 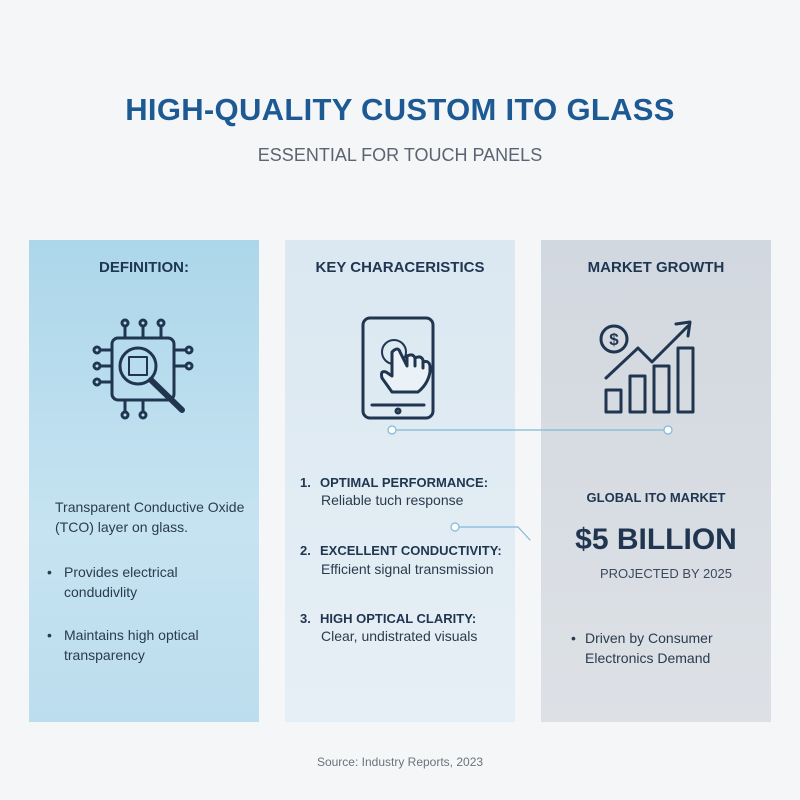 What do you see at coordinates (143, 369) in the screenshot?
I see `chip-icon` at bounding box center [143, 369].